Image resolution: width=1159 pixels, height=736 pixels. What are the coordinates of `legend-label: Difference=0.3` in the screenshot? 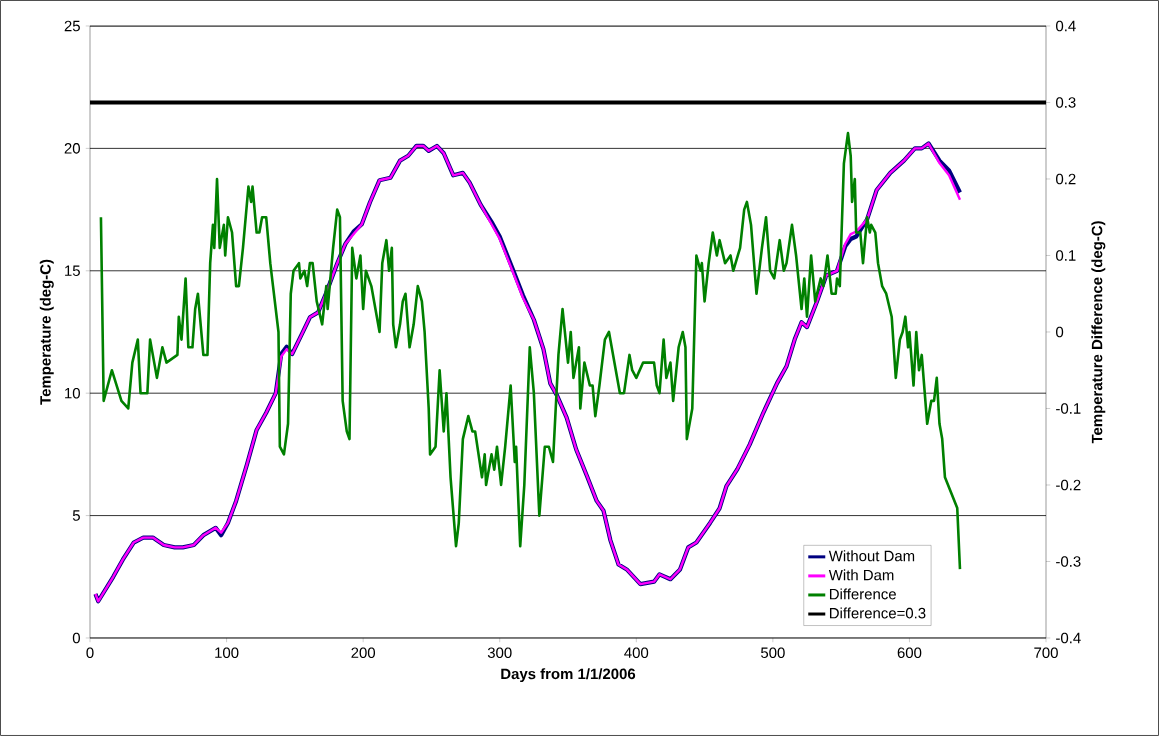 It's located at (877, 613).